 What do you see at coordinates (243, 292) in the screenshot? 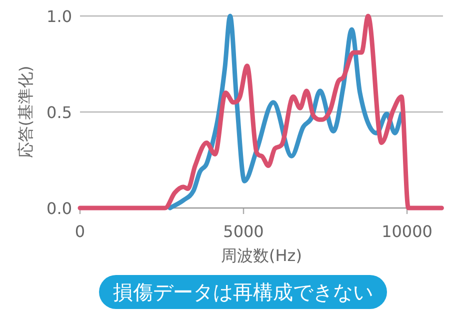
I see `text: 損傷データは再構成できない` at bounding box center [243, 292].